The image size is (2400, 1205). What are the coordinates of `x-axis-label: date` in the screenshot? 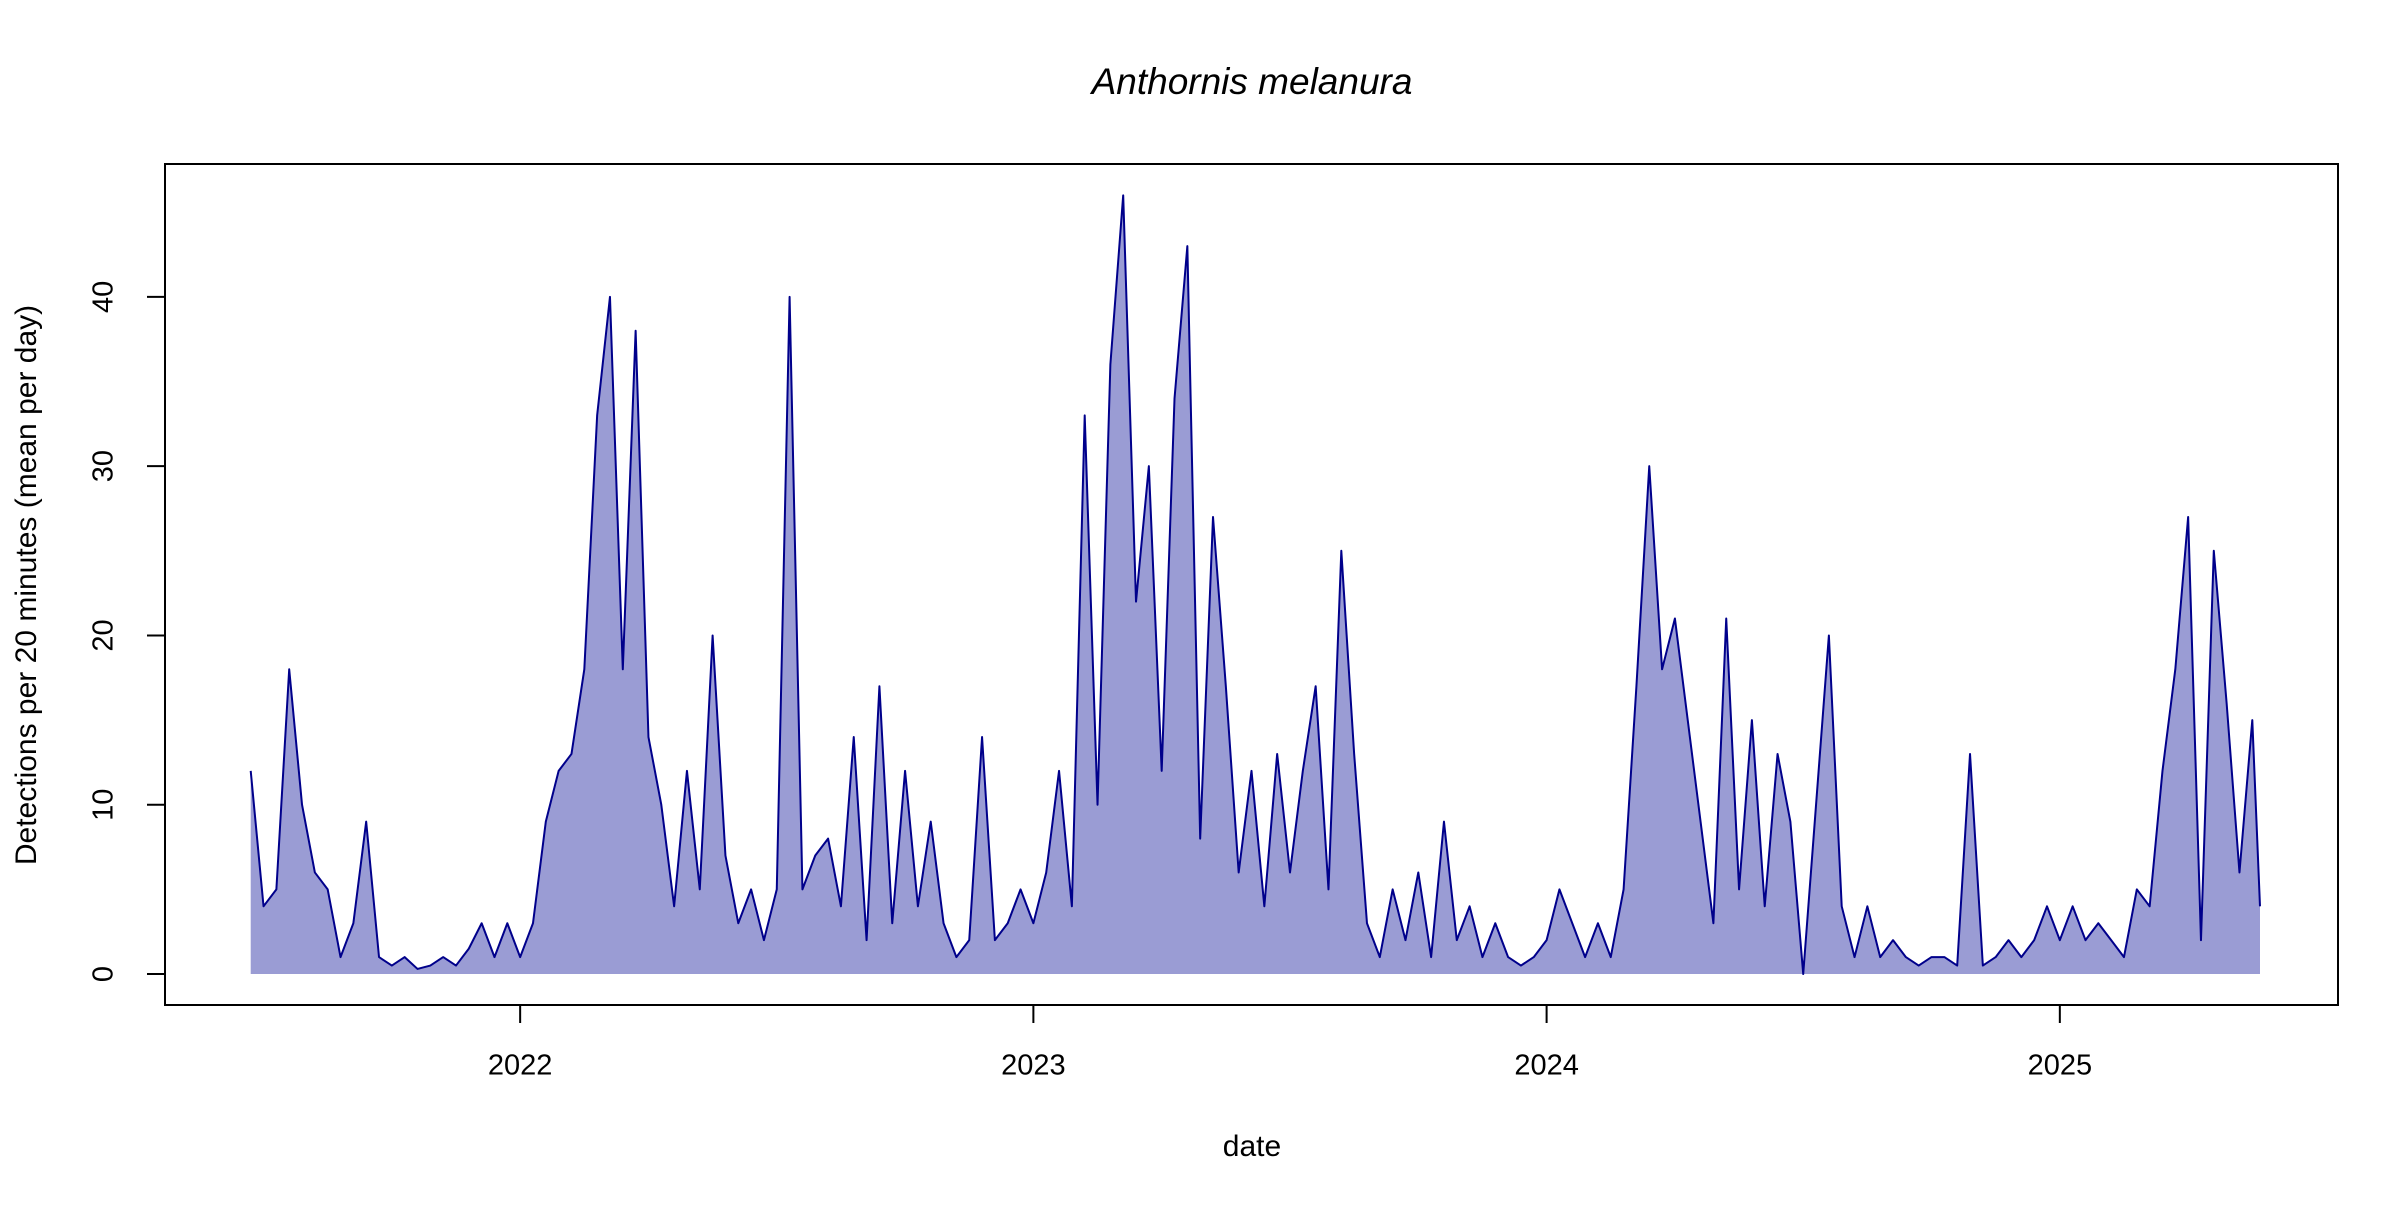 It's located at (1252, 1146).